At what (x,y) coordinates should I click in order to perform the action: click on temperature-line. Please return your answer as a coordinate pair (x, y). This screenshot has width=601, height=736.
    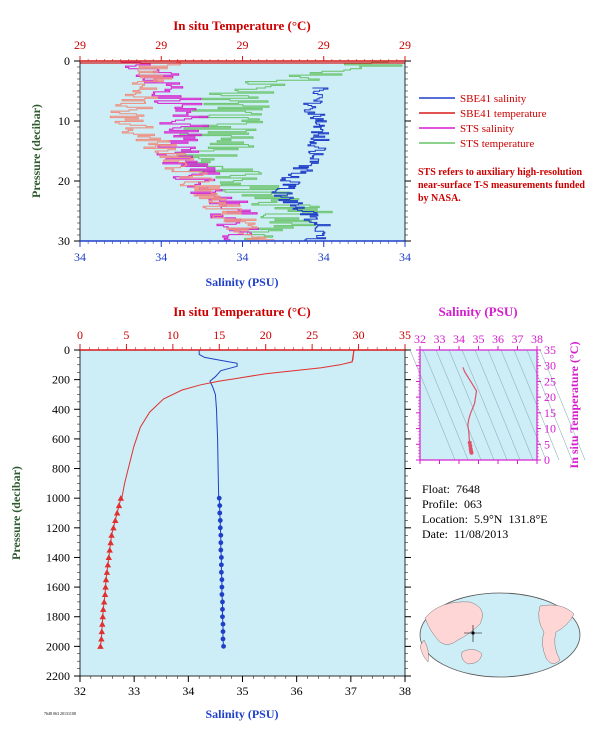
    Looking at the image, I should click on (238, 424).